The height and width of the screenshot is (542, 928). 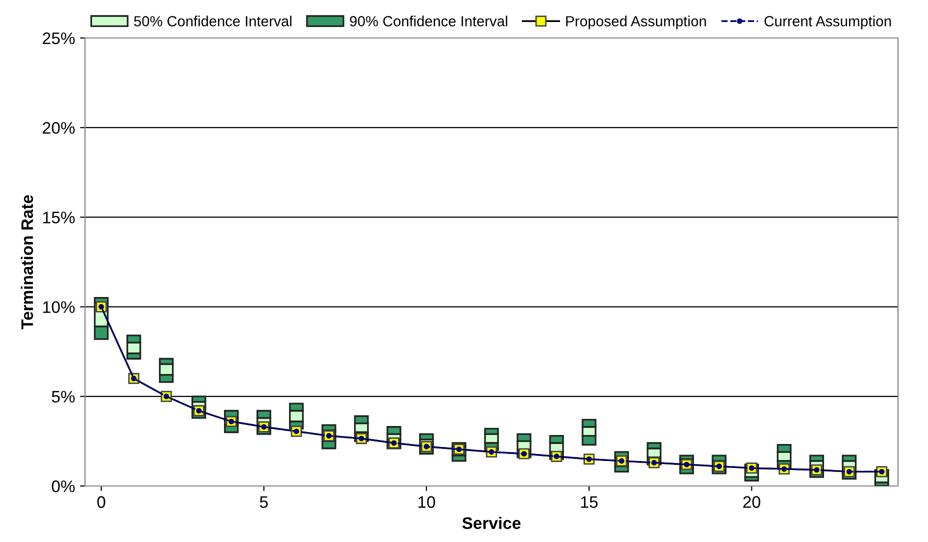 What do you see at coordinates (63, 486) in the screenshot?
I see `y-tick-label: 0%` at bounding box center [63, 486].